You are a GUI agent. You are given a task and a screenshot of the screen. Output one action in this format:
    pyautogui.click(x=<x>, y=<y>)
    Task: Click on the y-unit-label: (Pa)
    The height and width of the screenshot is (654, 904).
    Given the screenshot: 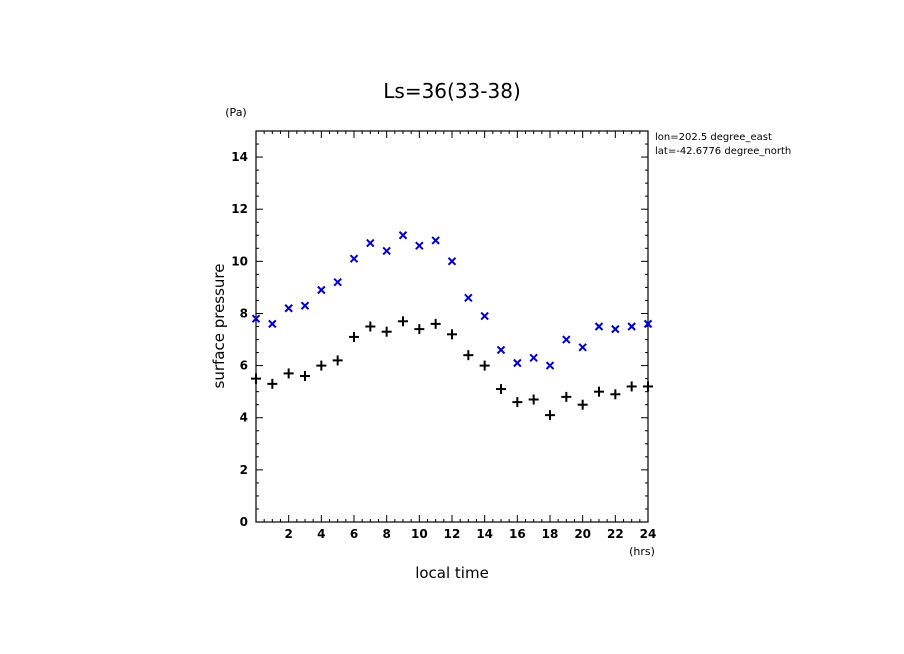 What is the action you would take?
    pyautogui.click(x=235, y=112)
    